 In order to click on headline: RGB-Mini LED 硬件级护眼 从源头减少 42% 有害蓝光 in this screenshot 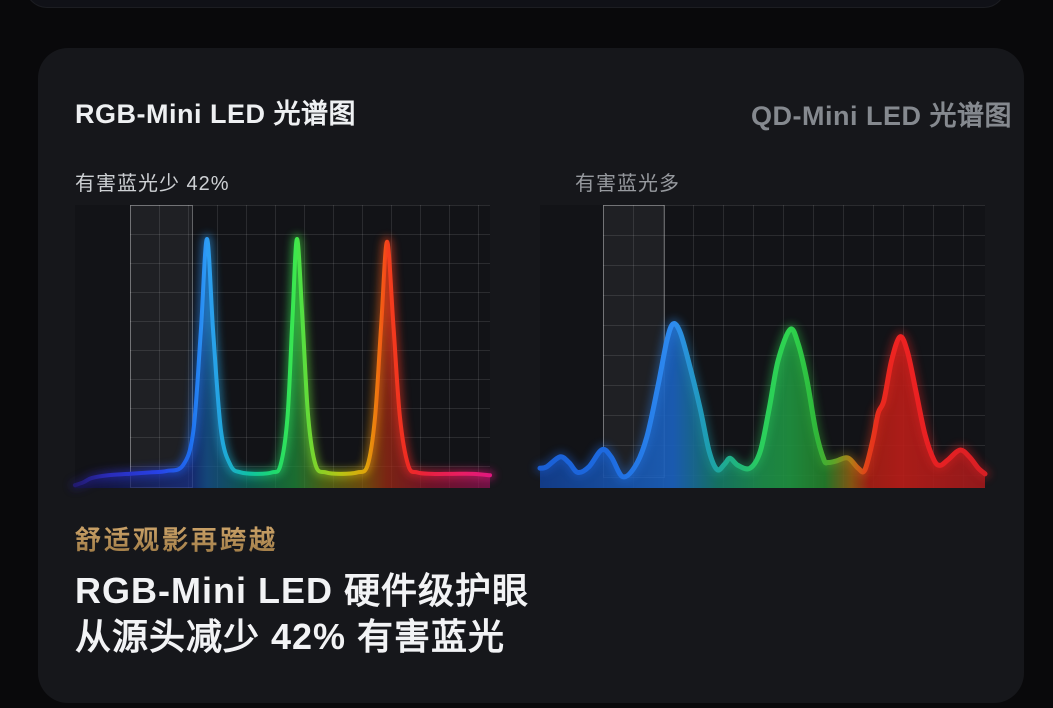, I will do `click(302, 614)`.